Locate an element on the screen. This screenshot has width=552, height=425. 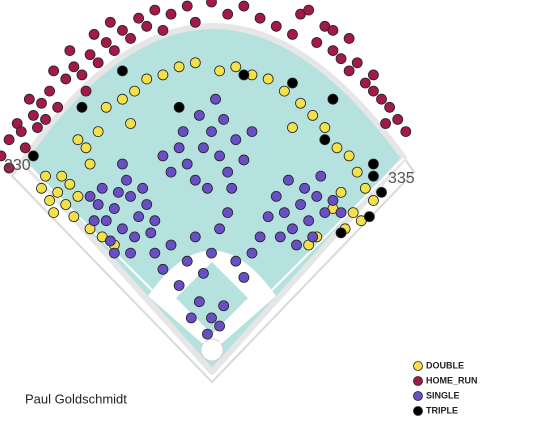
fence-distance-label: 330 is located at coordinates (17, 165).